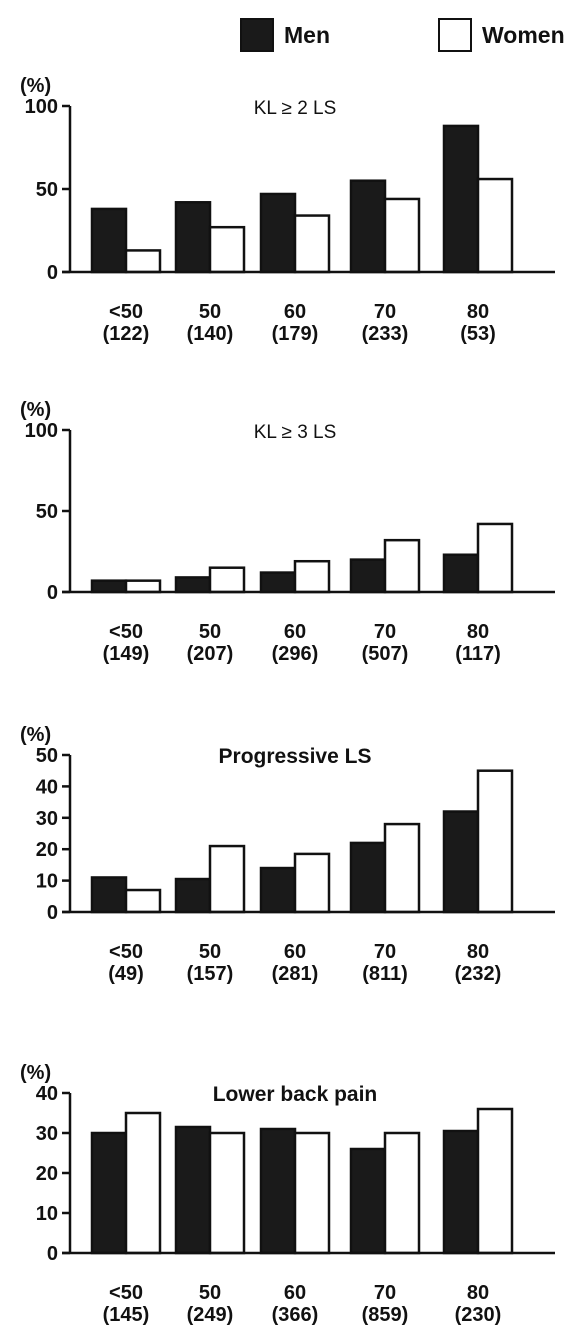 This screenshot has height=1342, width=581. Describe the element at coordinates (126, 974) in the screenshot. I see `sample-size-label: (49)` at that location.